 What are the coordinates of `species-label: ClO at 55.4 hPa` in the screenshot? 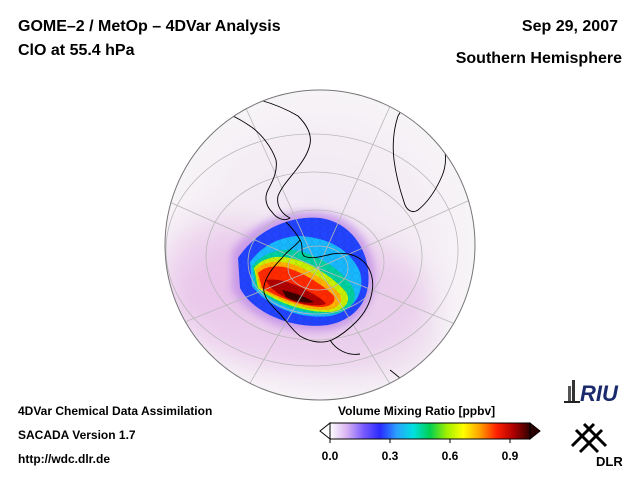 It's located at (76, 50).